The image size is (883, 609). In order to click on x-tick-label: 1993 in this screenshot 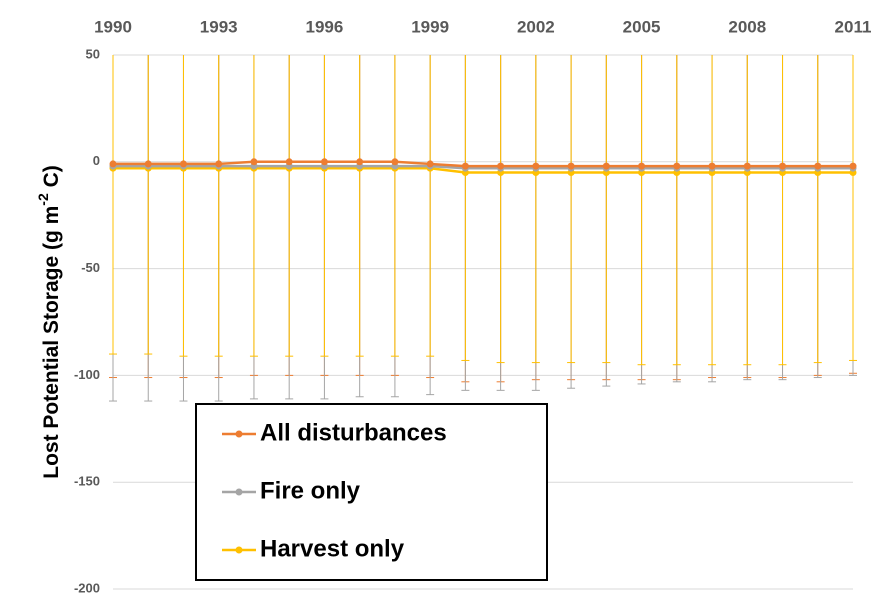, I will do `click(219, 26)`.